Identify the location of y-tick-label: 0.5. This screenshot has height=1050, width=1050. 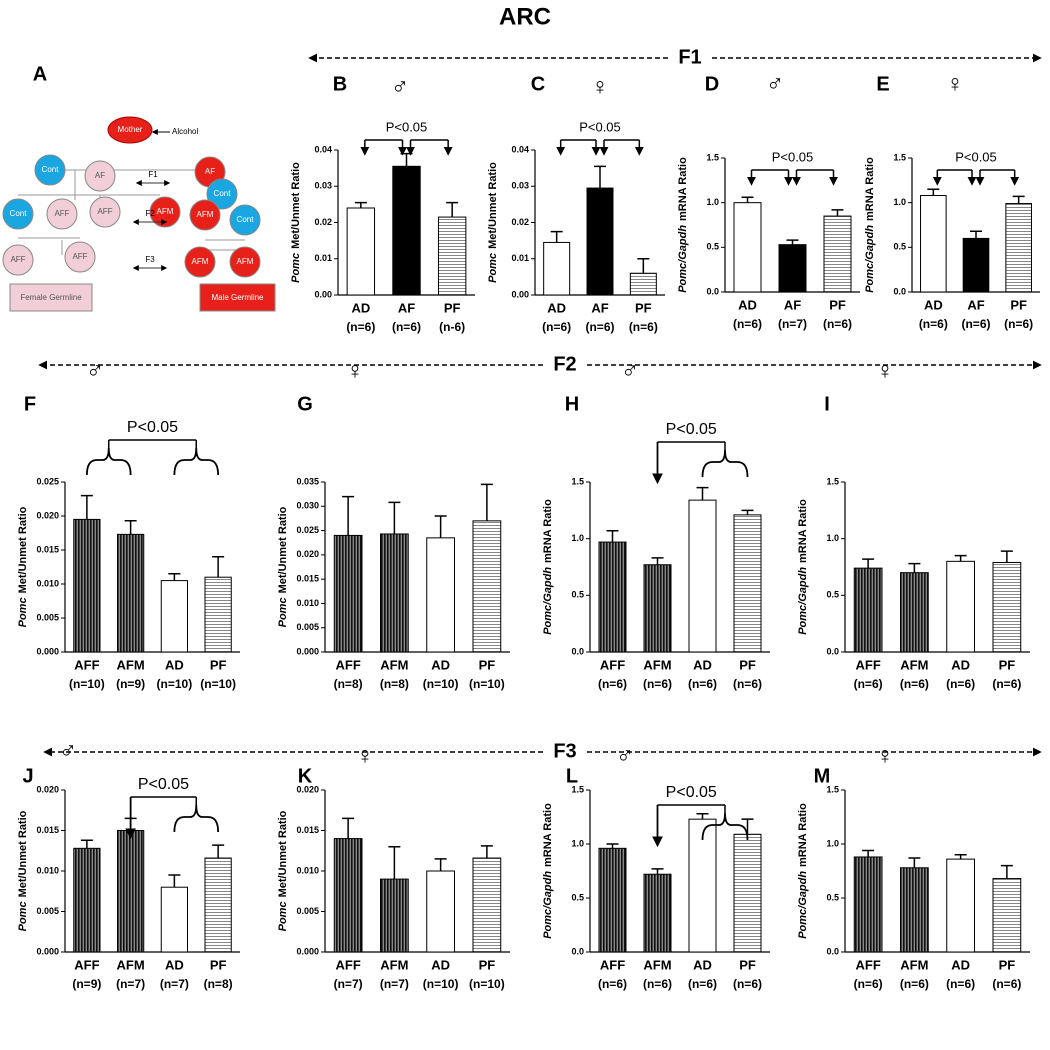
(577, 897).